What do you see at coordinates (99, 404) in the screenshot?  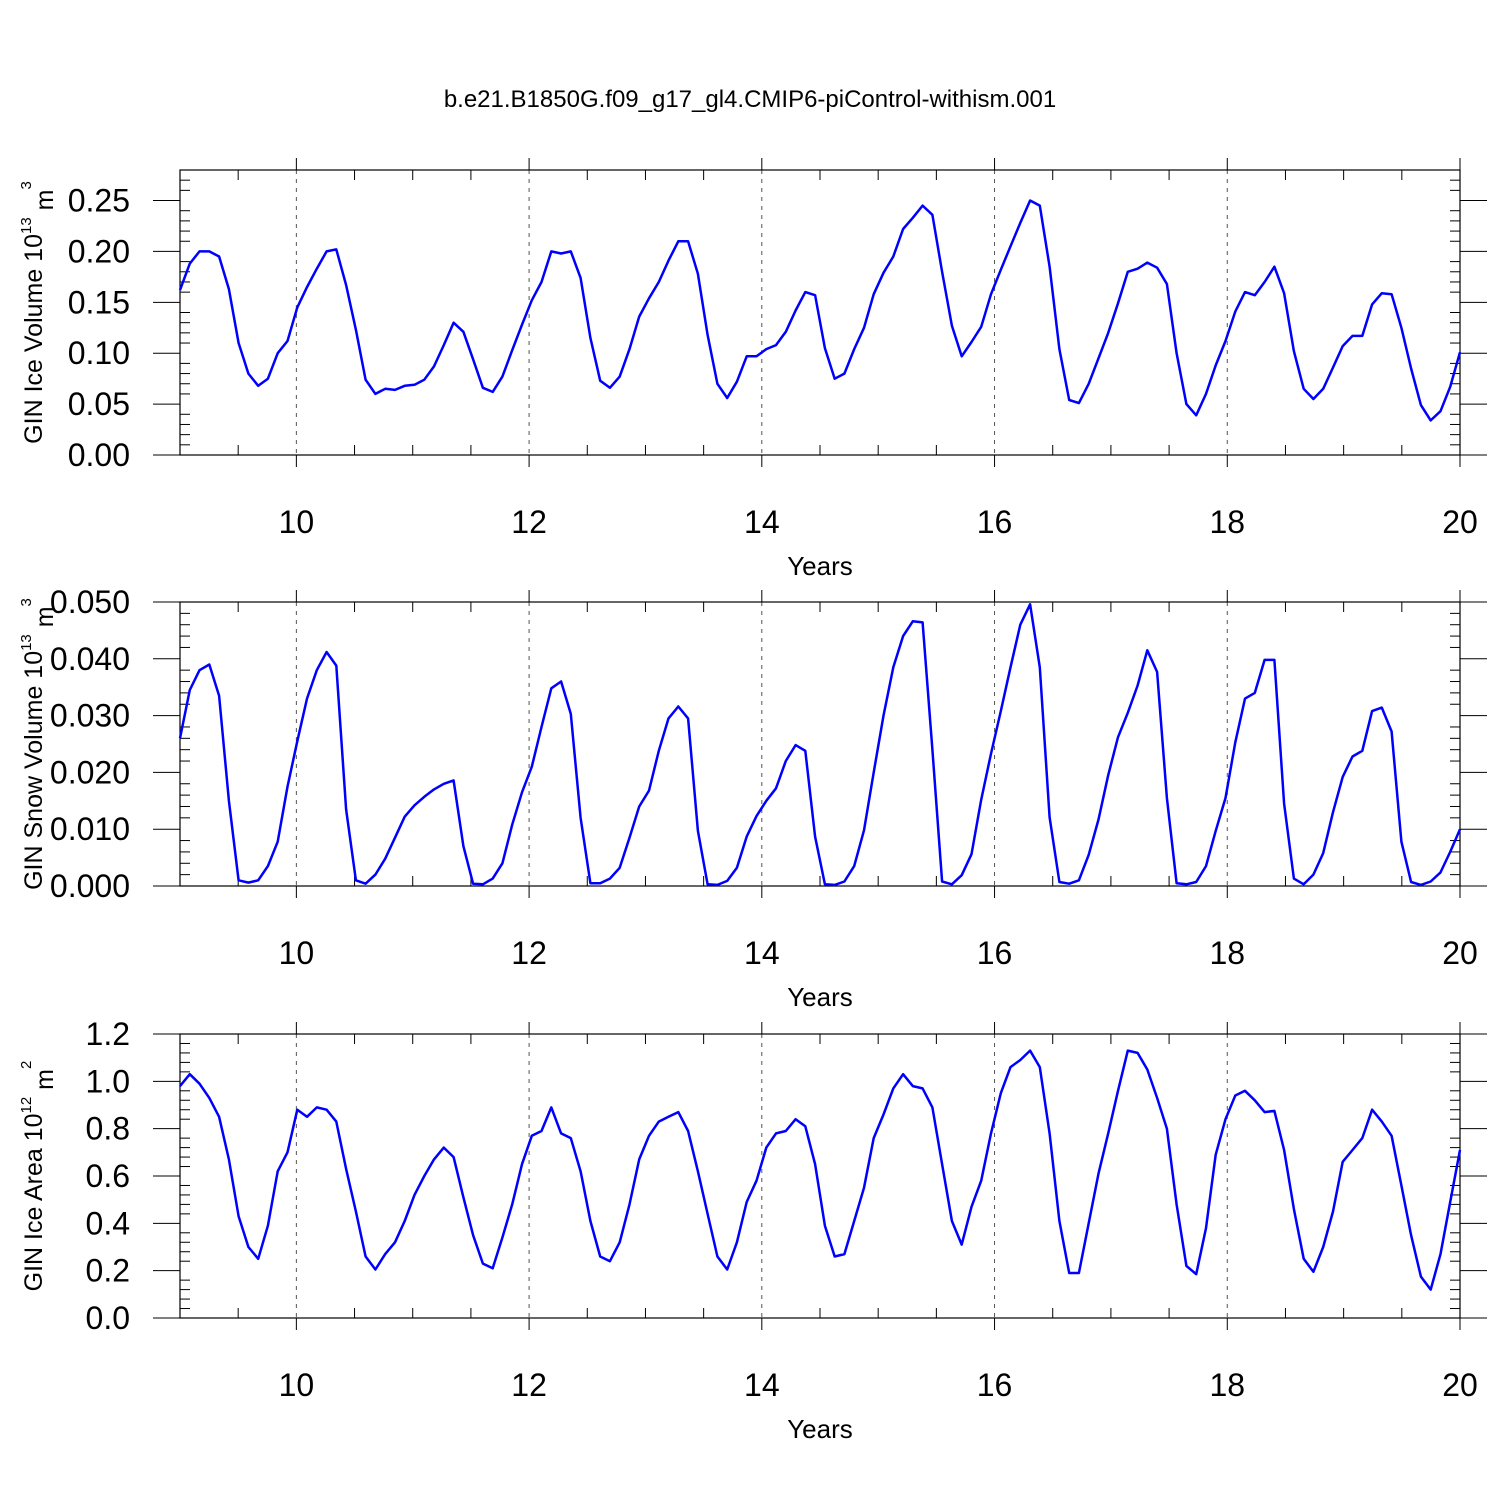 I see `y-tick-label-1: 0.05` at bounding box center [99, 404].